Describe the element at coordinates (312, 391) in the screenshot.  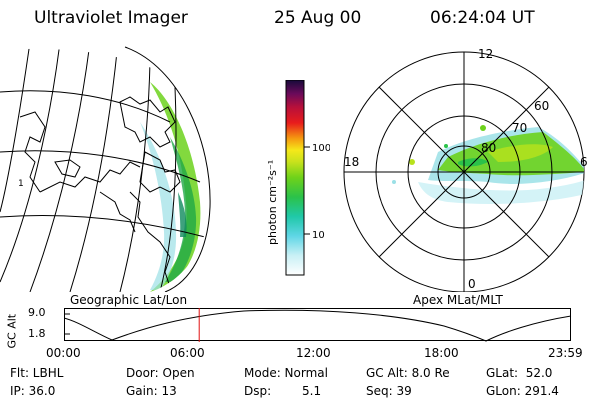
I see `status-dsp-value: 5.1` at that location.